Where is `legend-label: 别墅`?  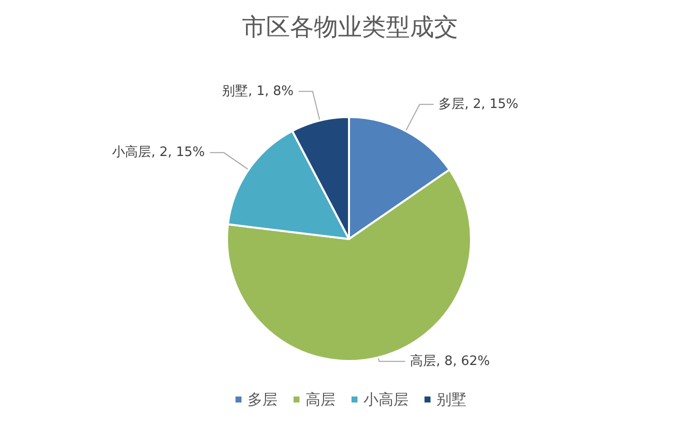
legend-label: 别墅 is located at coordinates (451, 399).